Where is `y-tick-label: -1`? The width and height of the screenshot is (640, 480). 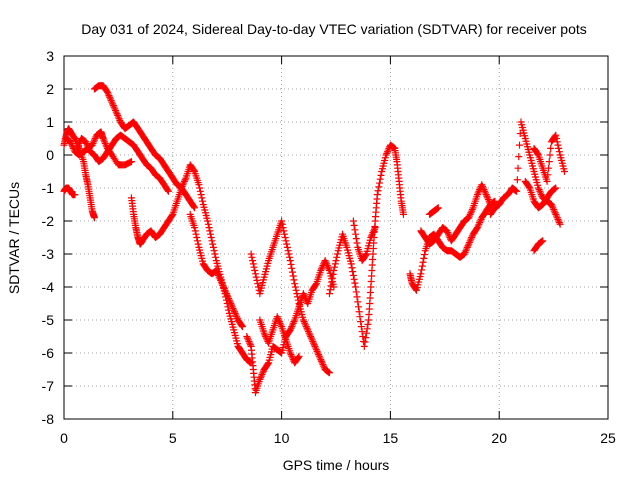
y-tick-label: -1 is located at coordinates (48, 188).